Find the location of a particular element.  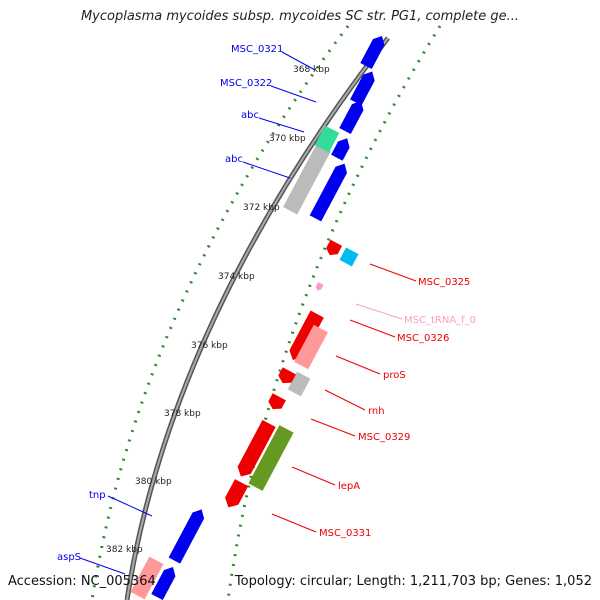

gene-msc-0329-shape is located at coordinates (255, 449).